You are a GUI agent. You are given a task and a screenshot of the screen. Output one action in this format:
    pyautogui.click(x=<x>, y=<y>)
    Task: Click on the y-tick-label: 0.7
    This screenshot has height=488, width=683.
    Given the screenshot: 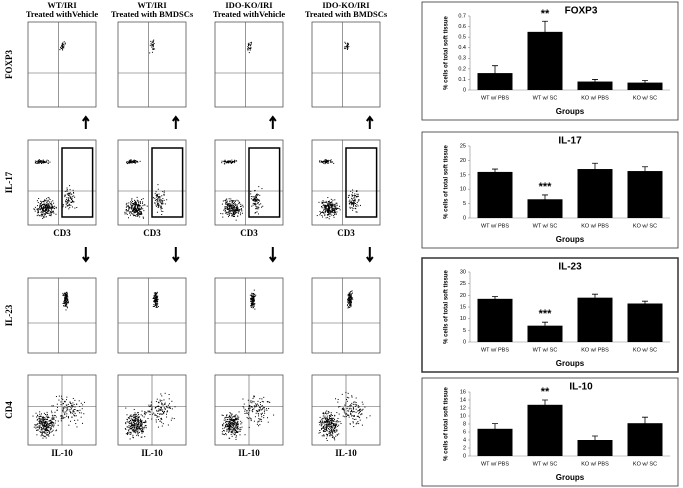 What is the action you would take?
    pyautogui.click(x=462, y=16)
    